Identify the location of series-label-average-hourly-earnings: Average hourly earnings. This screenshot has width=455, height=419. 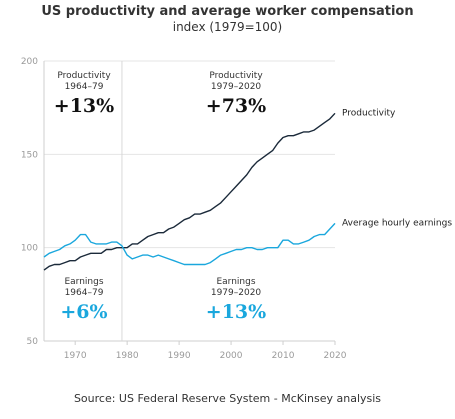
(397, 223).